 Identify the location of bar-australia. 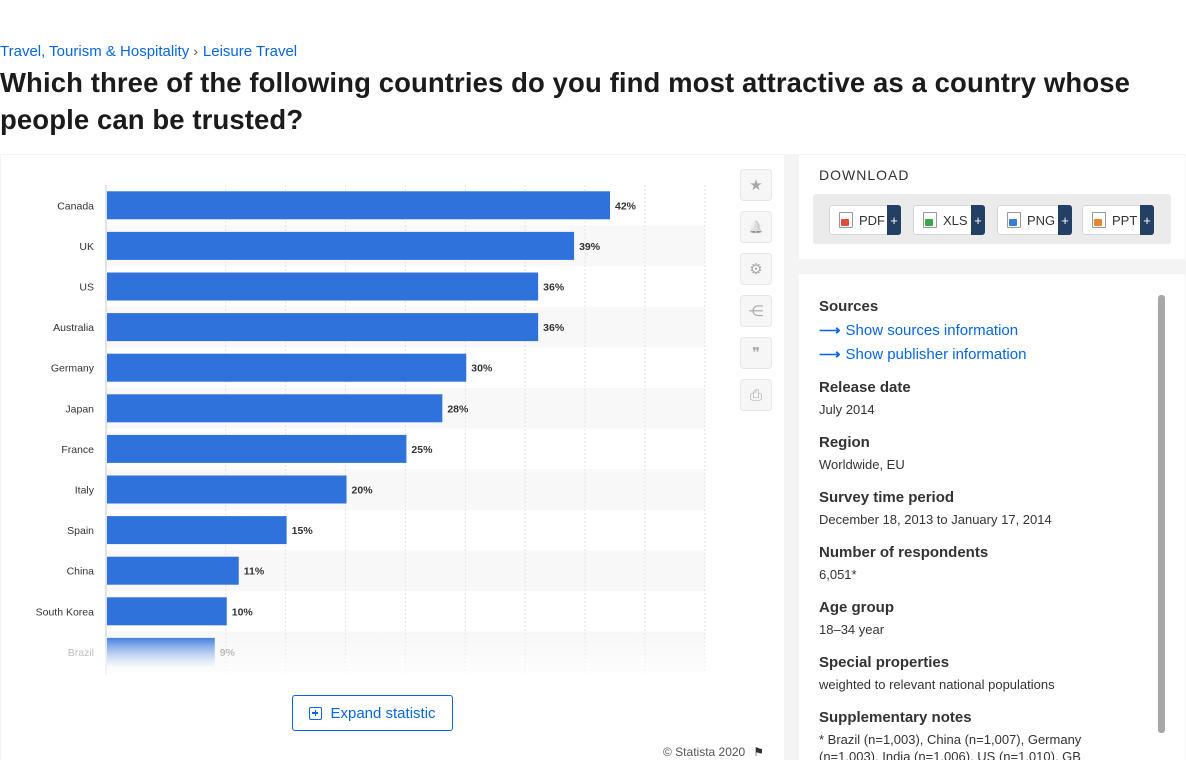
(323, 327).